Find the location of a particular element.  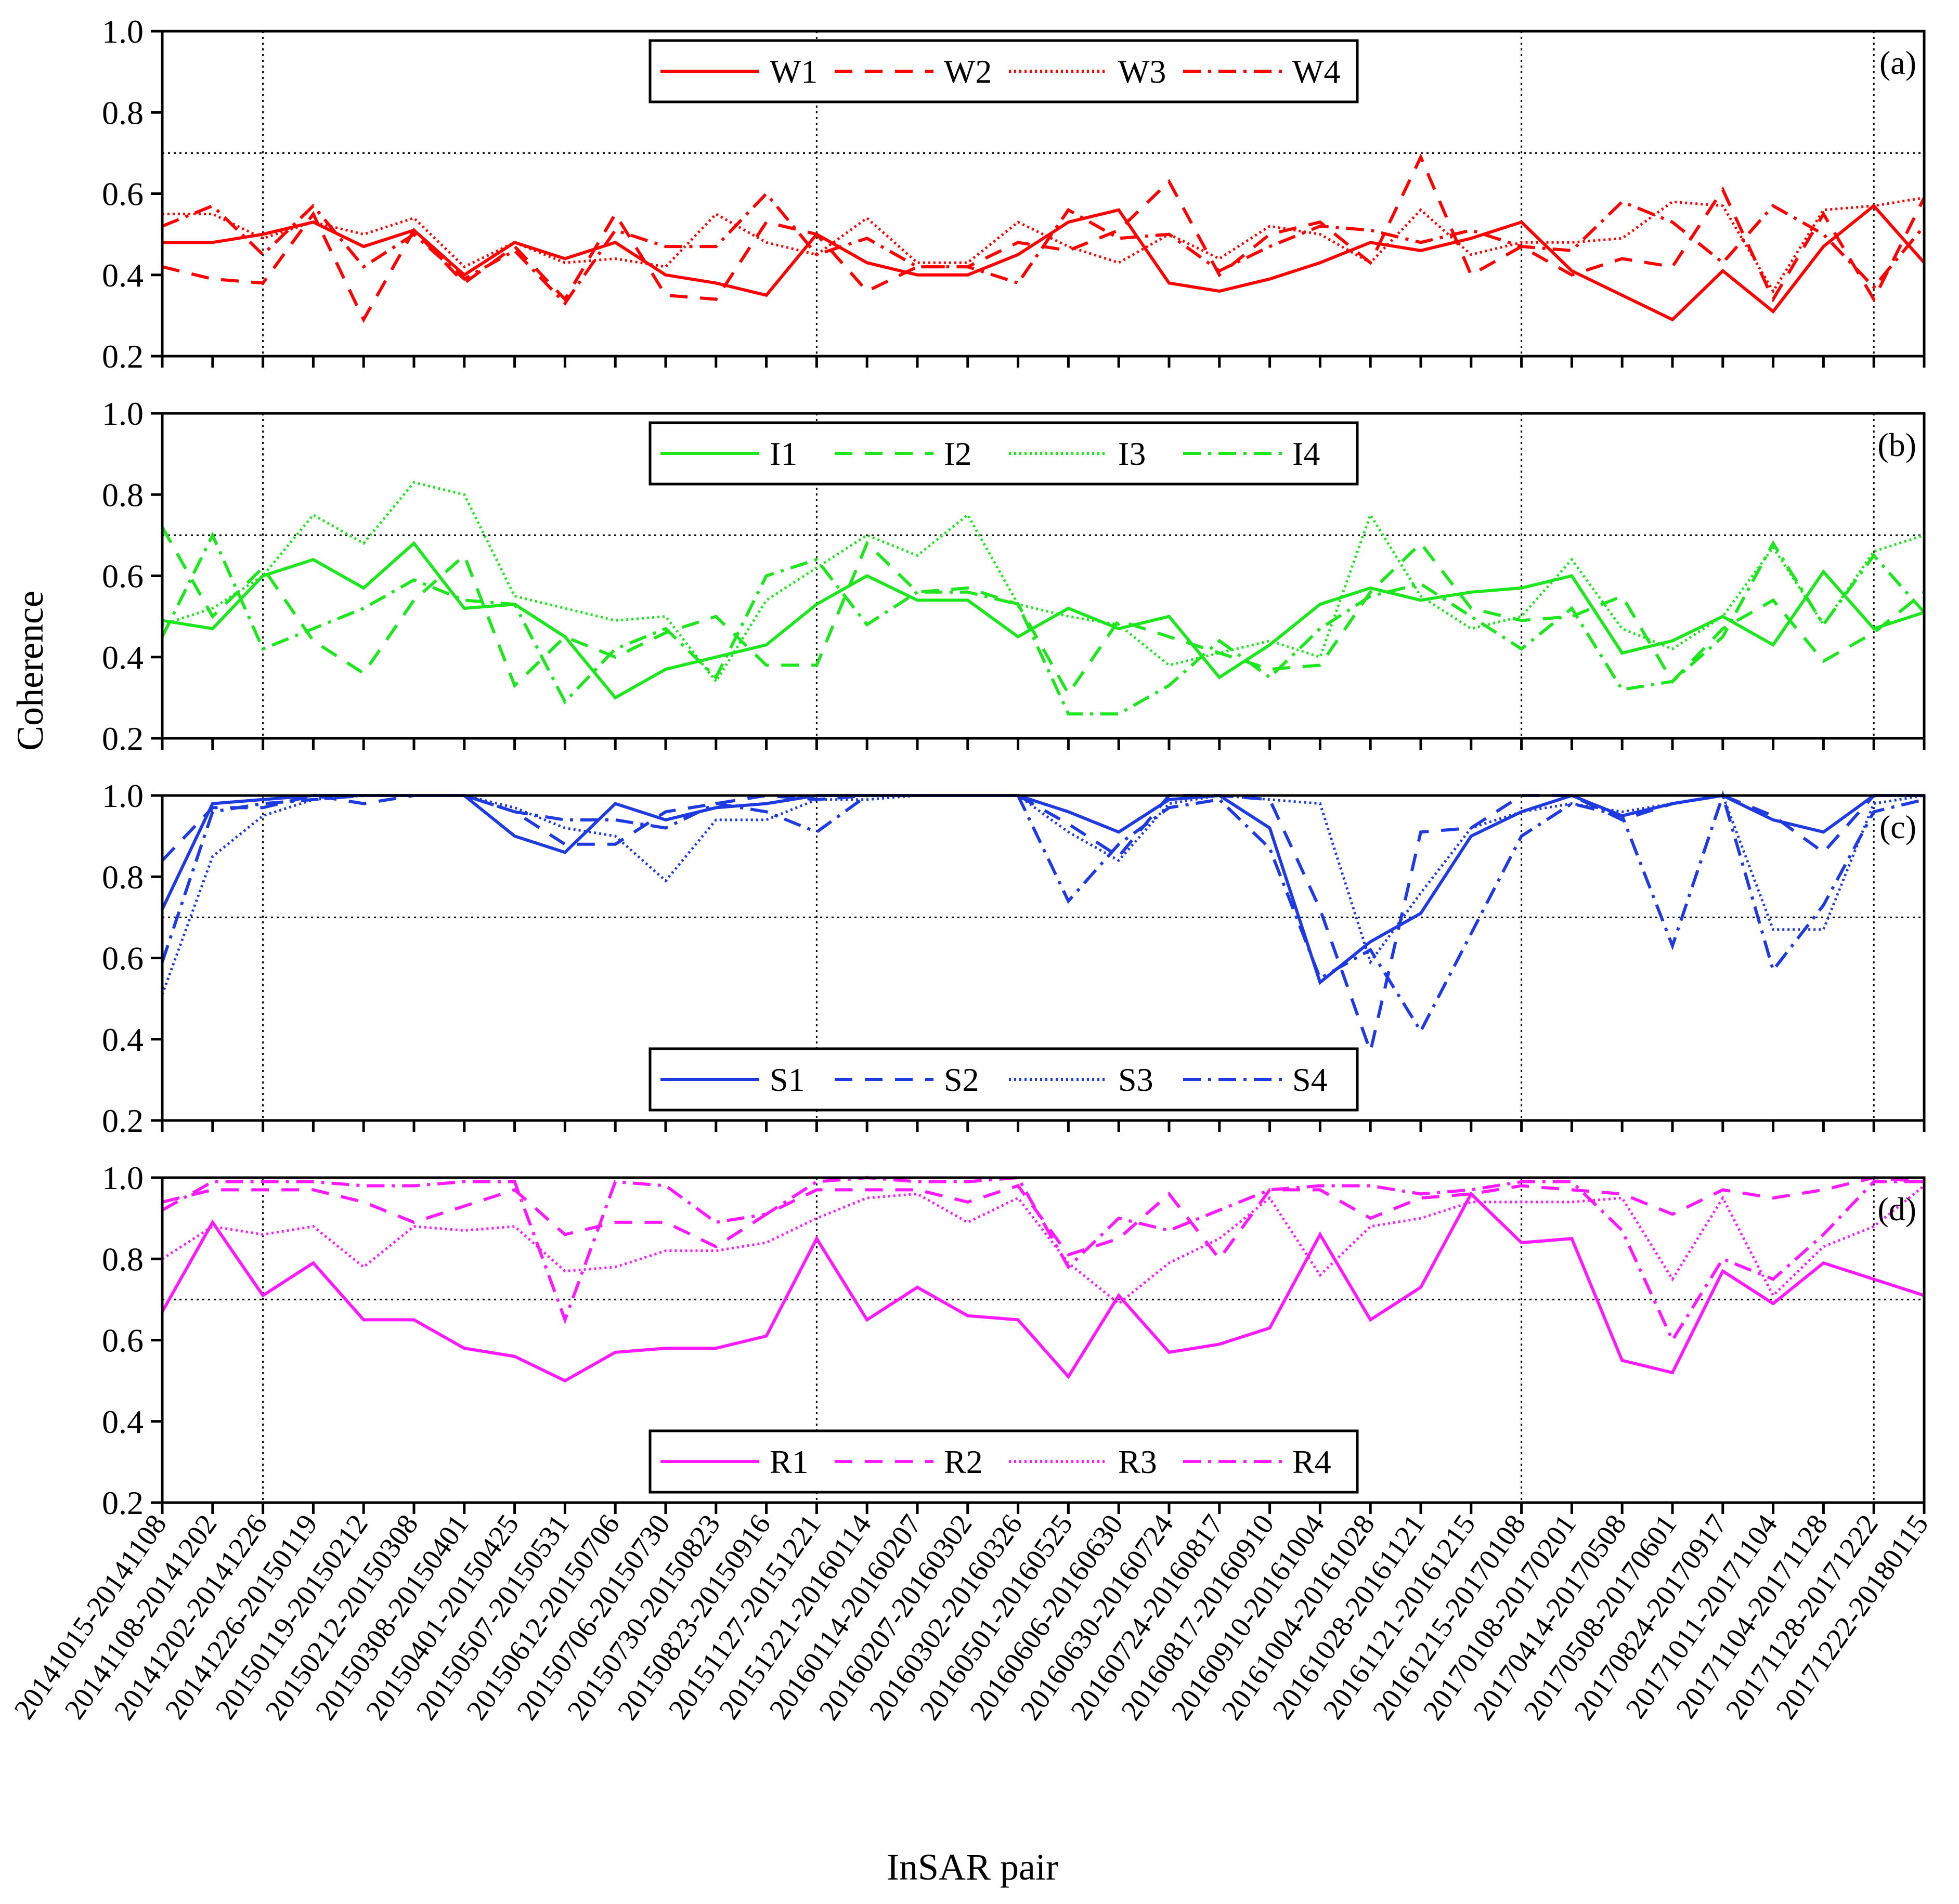

legend: I1 I2 I3 I4 is located at coordinates (1003, 453).